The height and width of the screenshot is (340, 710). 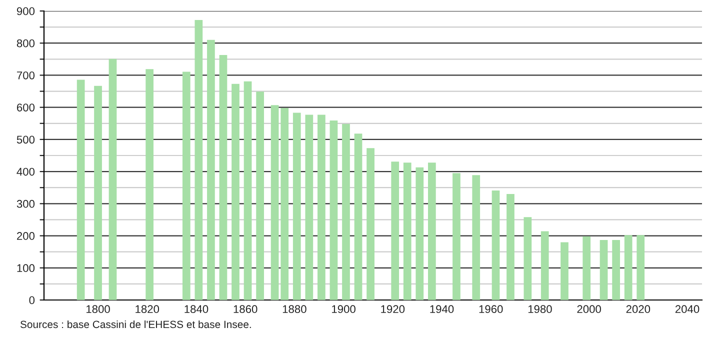 What do you see at coordinates (25, 140) in the screenshot?
I see `y-tick-label: 500` at bounding box center [25, 140].